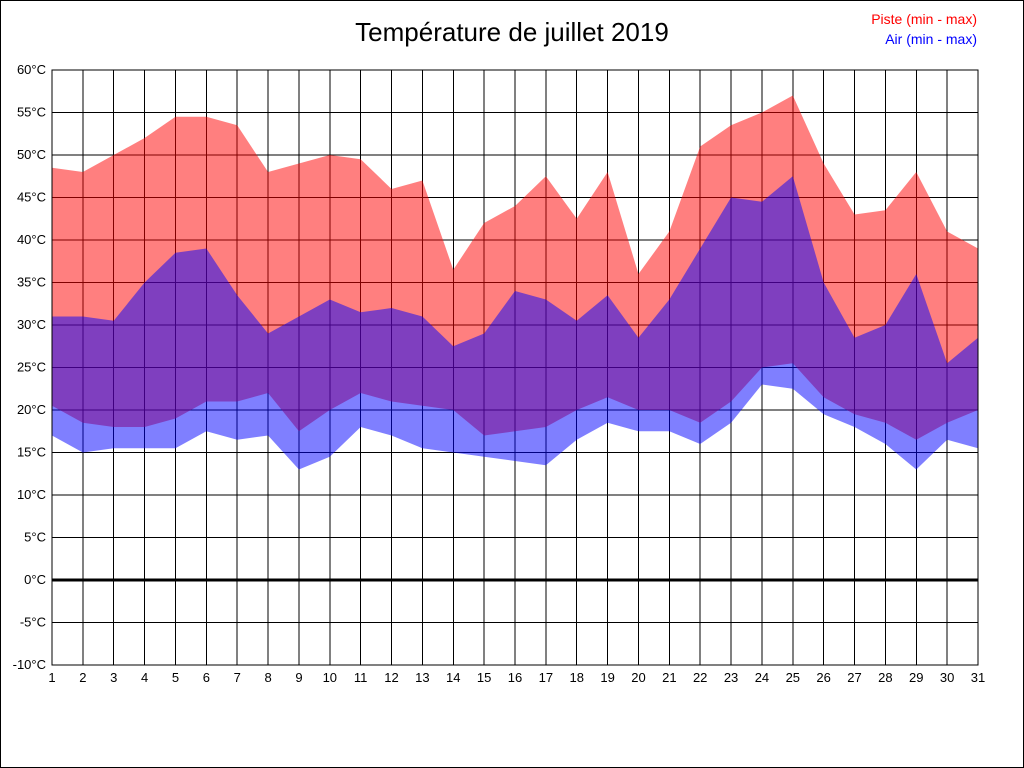  What do you see at coordinates (731, 677) in the screenshot?
I see `x-tick-label: 23` at bounding box center [731, 677].